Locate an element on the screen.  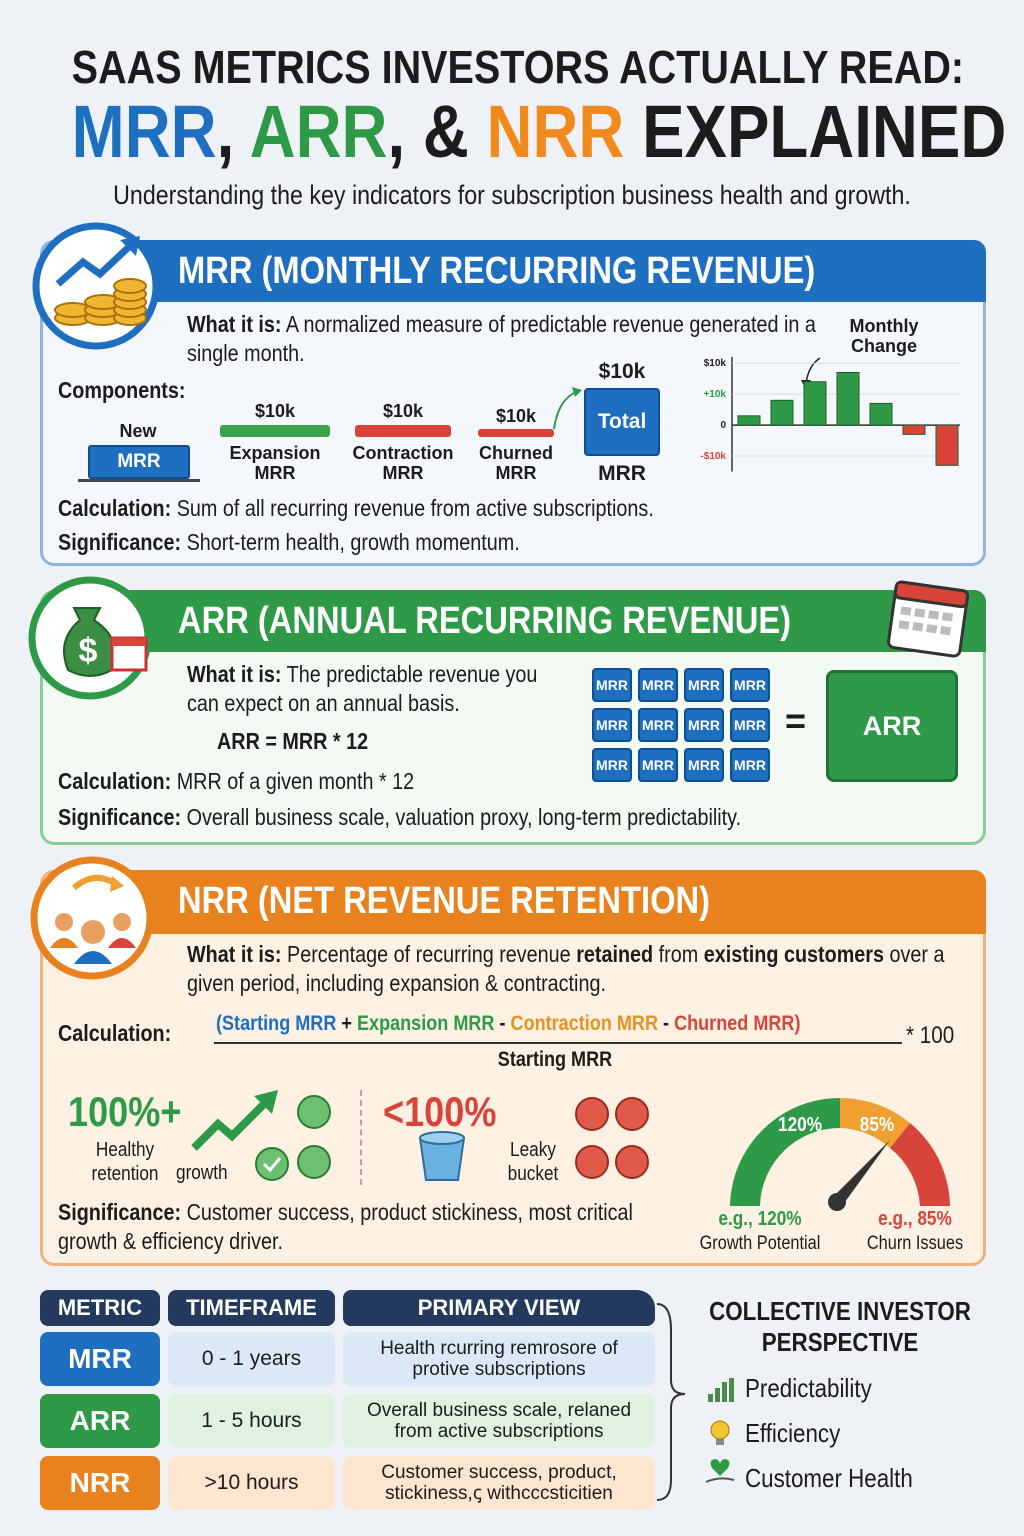
mrr-title: MRR (MONTHLY RECURRING REVENUE) is located at coordinates (497, 271).